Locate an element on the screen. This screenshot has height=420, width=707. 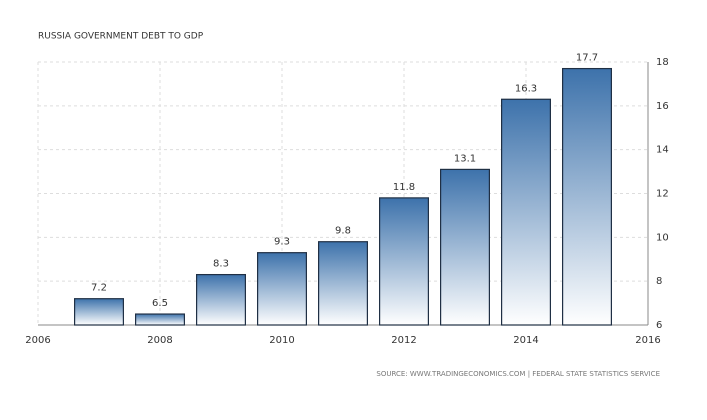
y-tick-label: 14 is located at coordinates (662, 150).